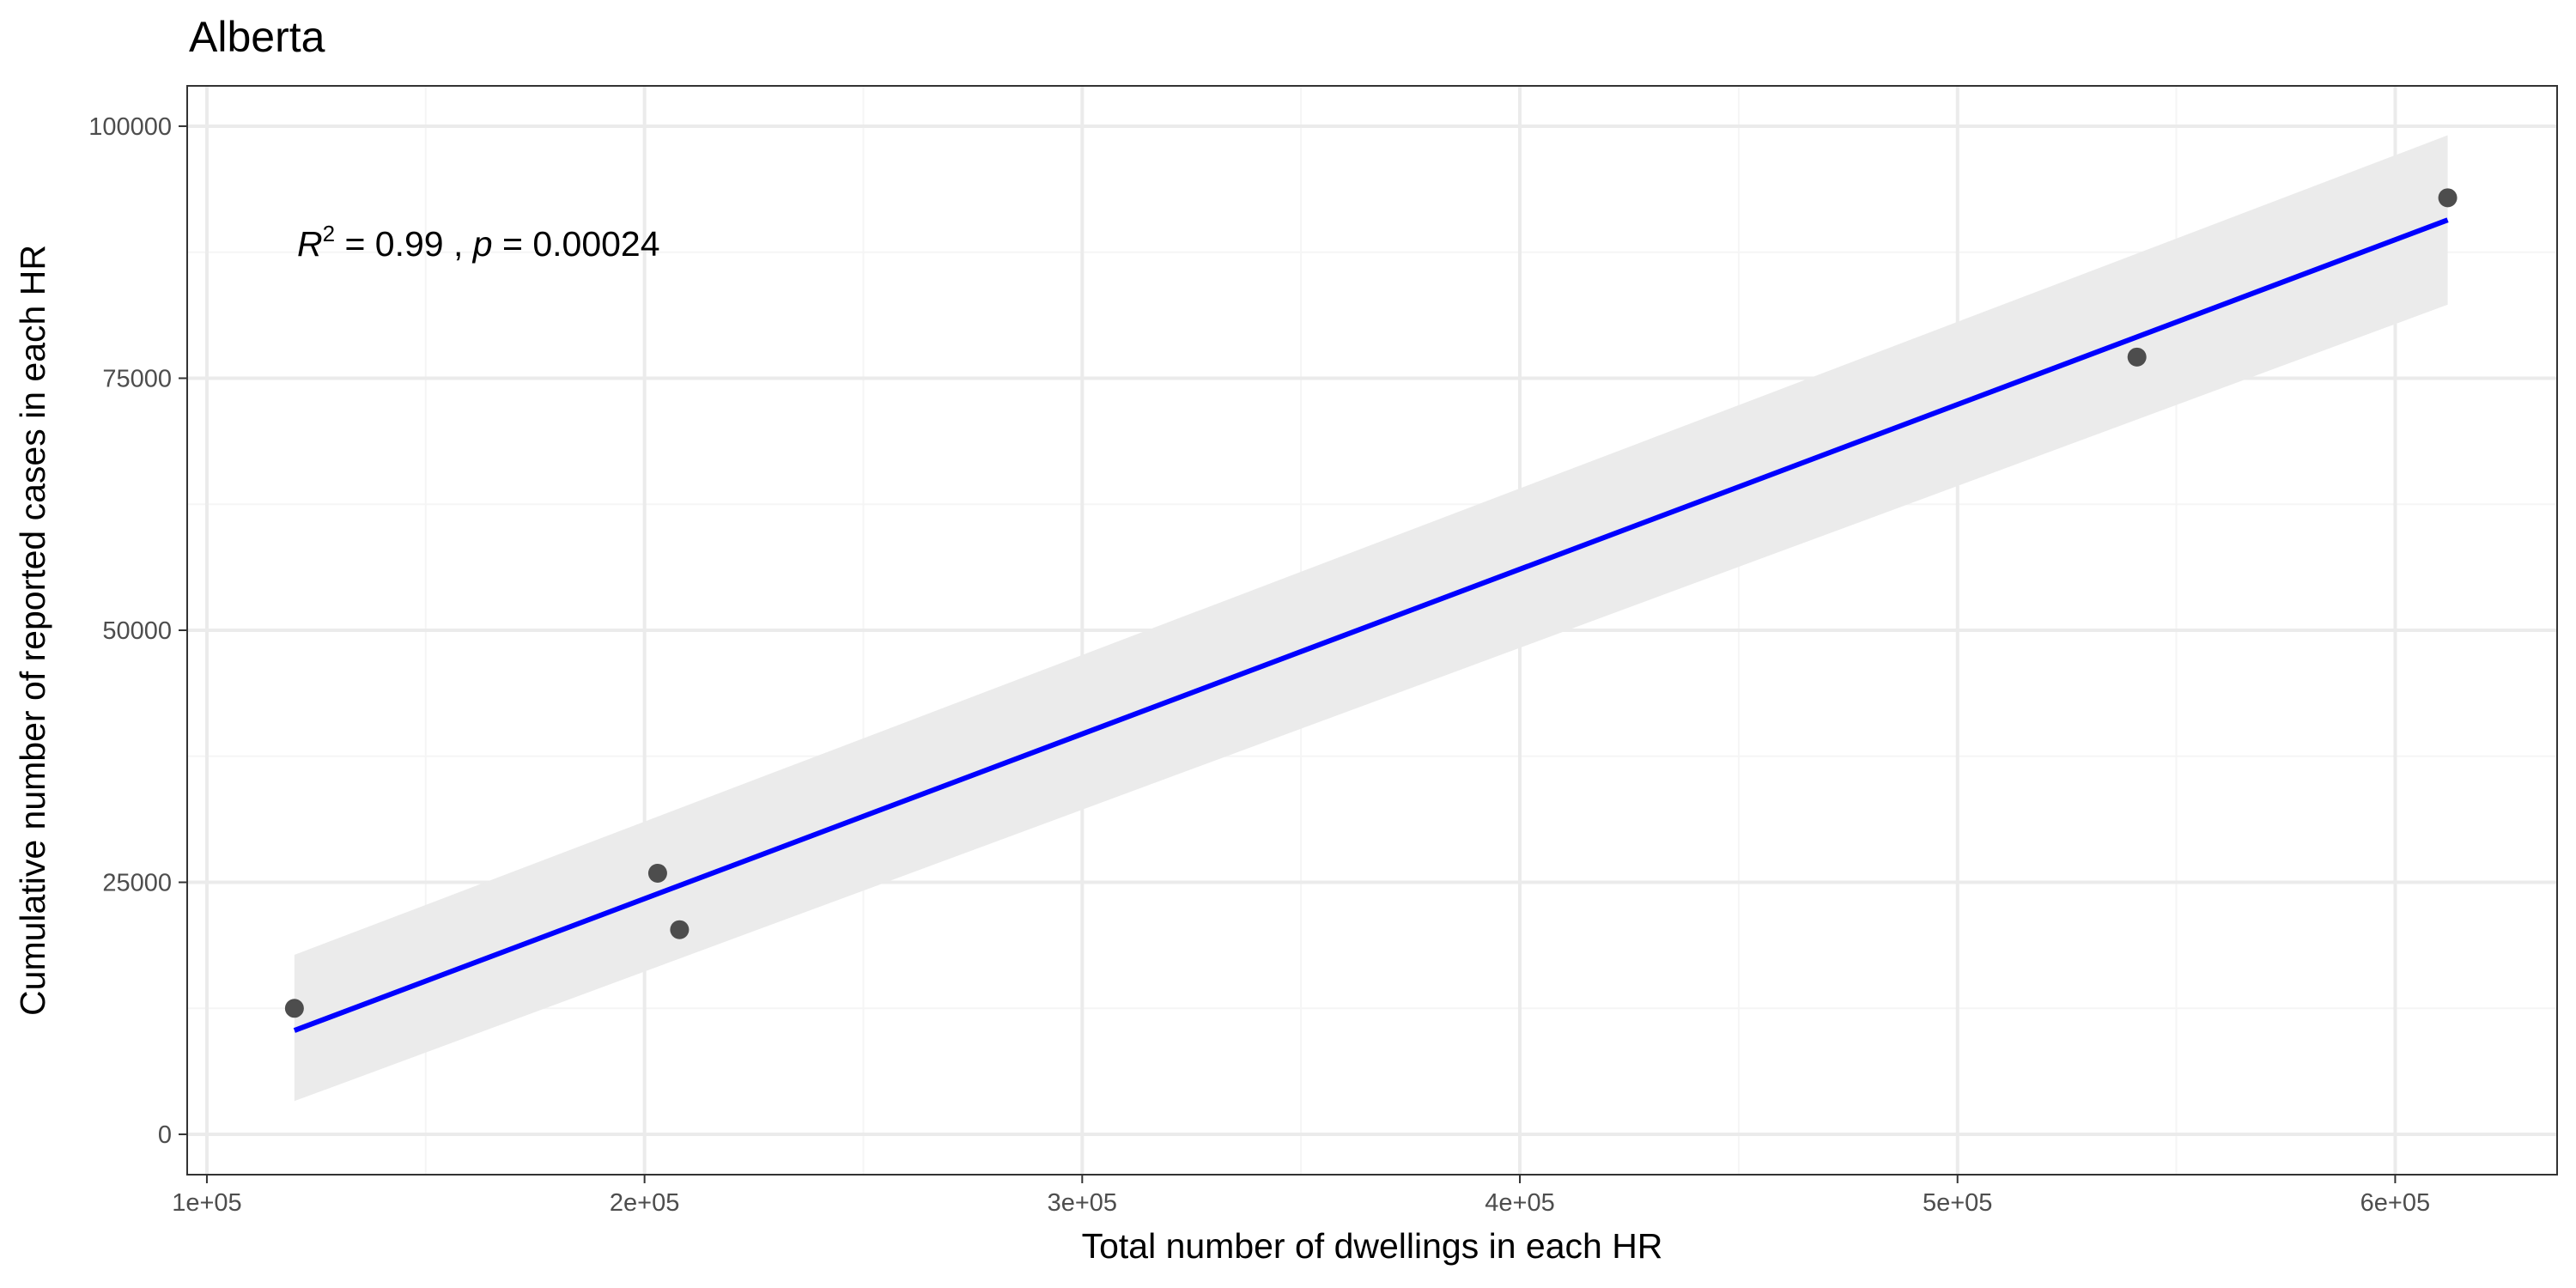 Image resolution: width=2576 pixels, height=1288 pixels. Describe the element at coordinates (1082, 1203) in the screenshot. I see `x-tick-label-2: 3e+05` at that location.